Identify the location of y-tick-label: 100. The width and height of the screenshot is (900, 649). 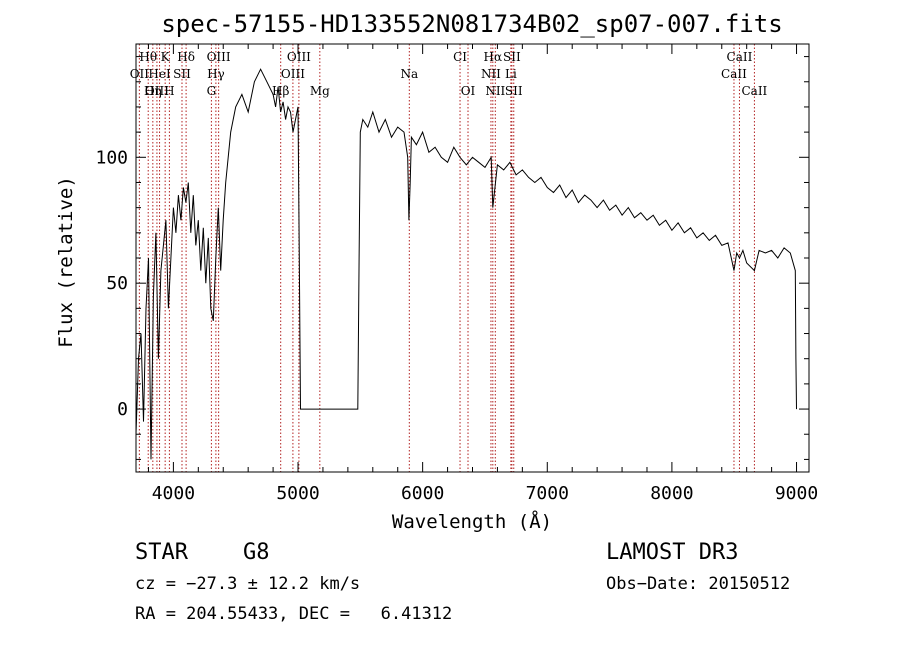
(111, 157).